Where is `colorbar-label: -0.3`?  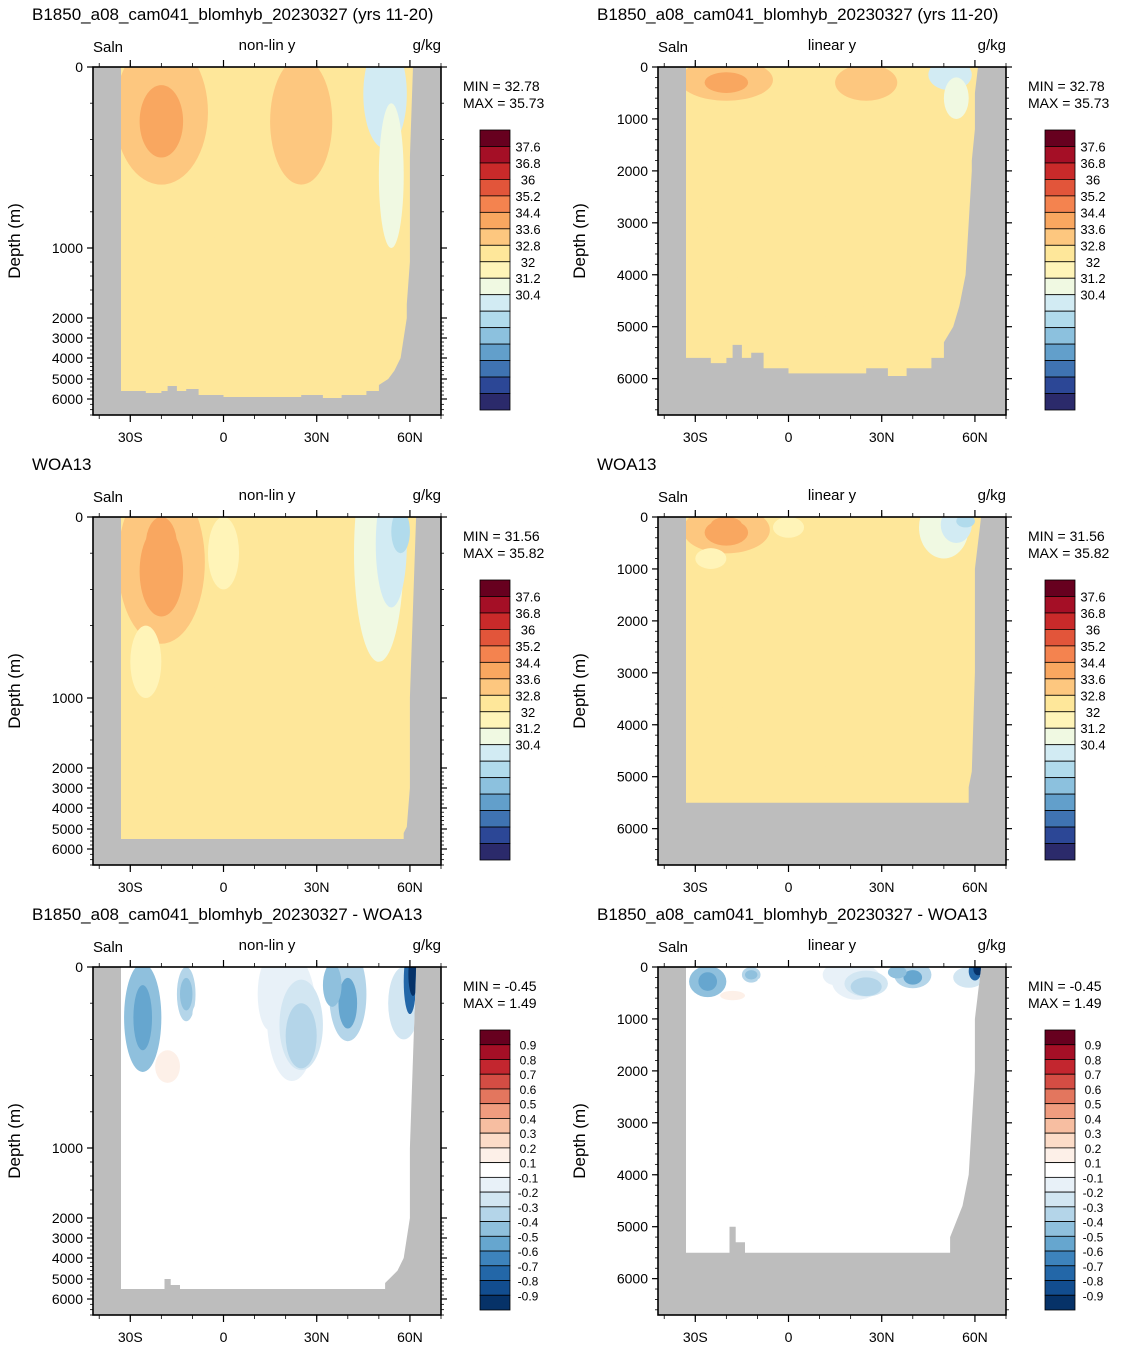 colorbar-label: -0.3 is located at coordinates (1093, 1208).